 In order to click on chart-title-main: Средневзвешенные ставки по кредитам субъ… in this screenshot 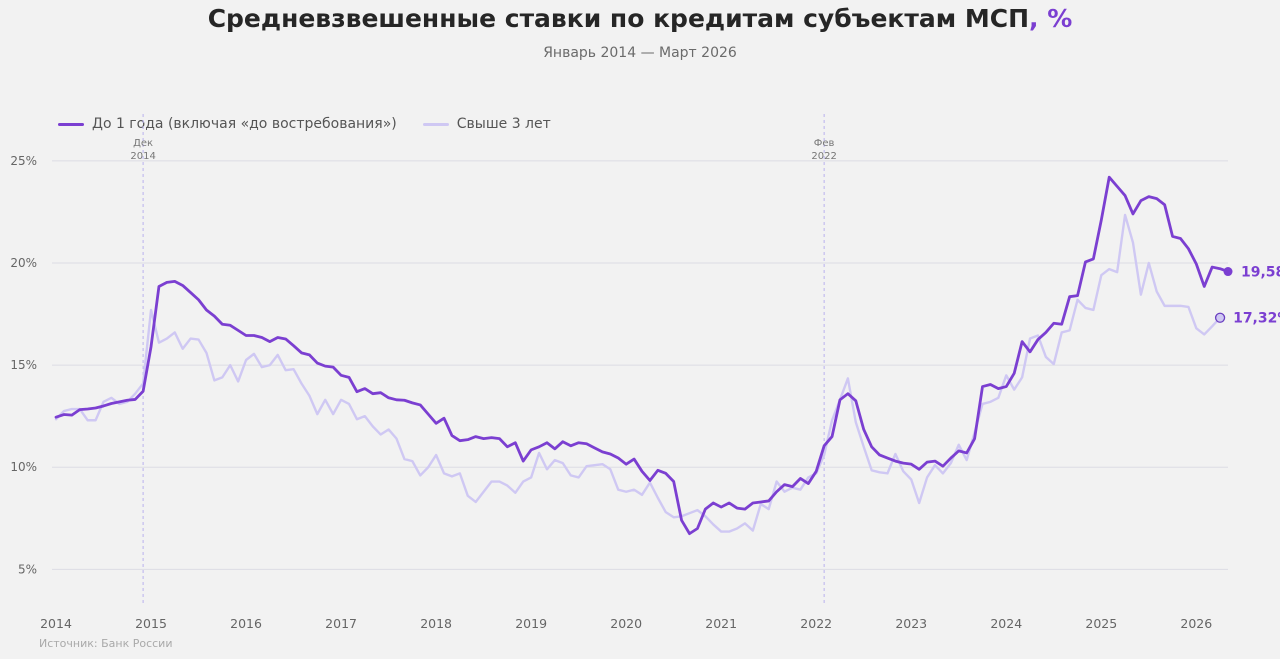, I will do `click(618, 18)`.